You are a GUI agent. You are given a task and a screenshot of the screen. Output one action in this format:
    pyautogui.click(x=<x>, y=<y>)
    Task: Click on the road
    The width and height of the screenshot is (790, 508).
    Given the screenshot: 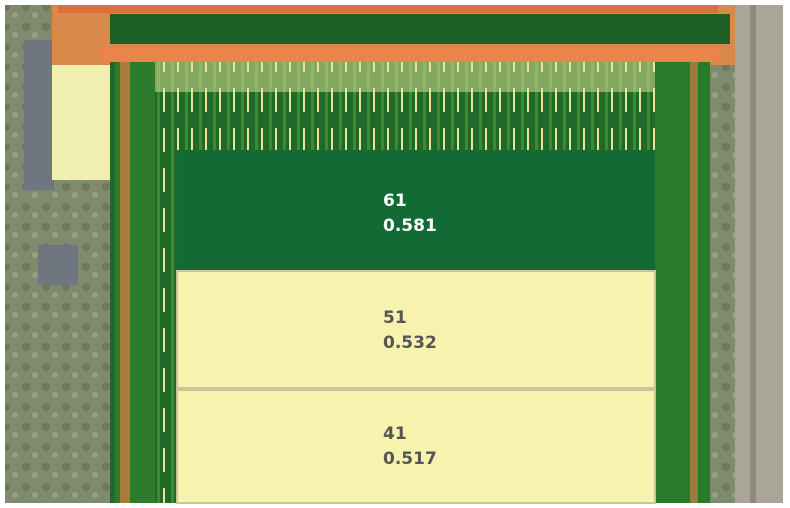 What is the action you would take?
    pyautogui.click(x=759, y=254)
    